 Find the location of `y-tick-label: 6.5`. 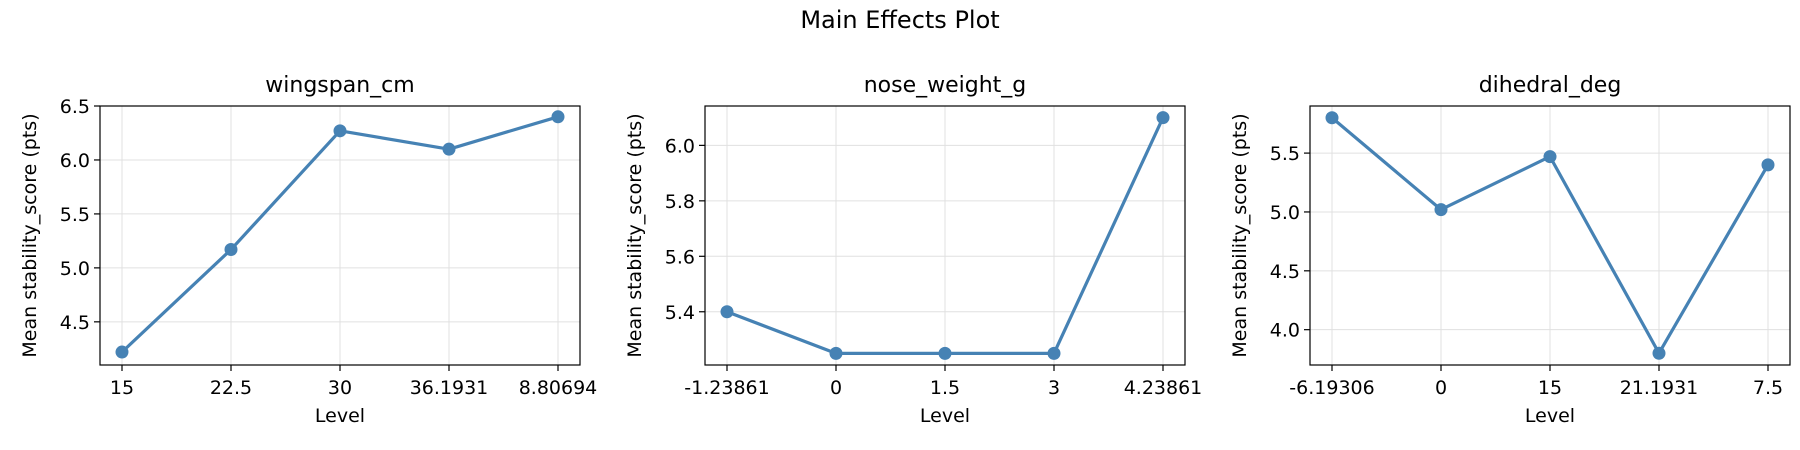

y-tick-label: 6.5 is located at coordinates (75, 107).